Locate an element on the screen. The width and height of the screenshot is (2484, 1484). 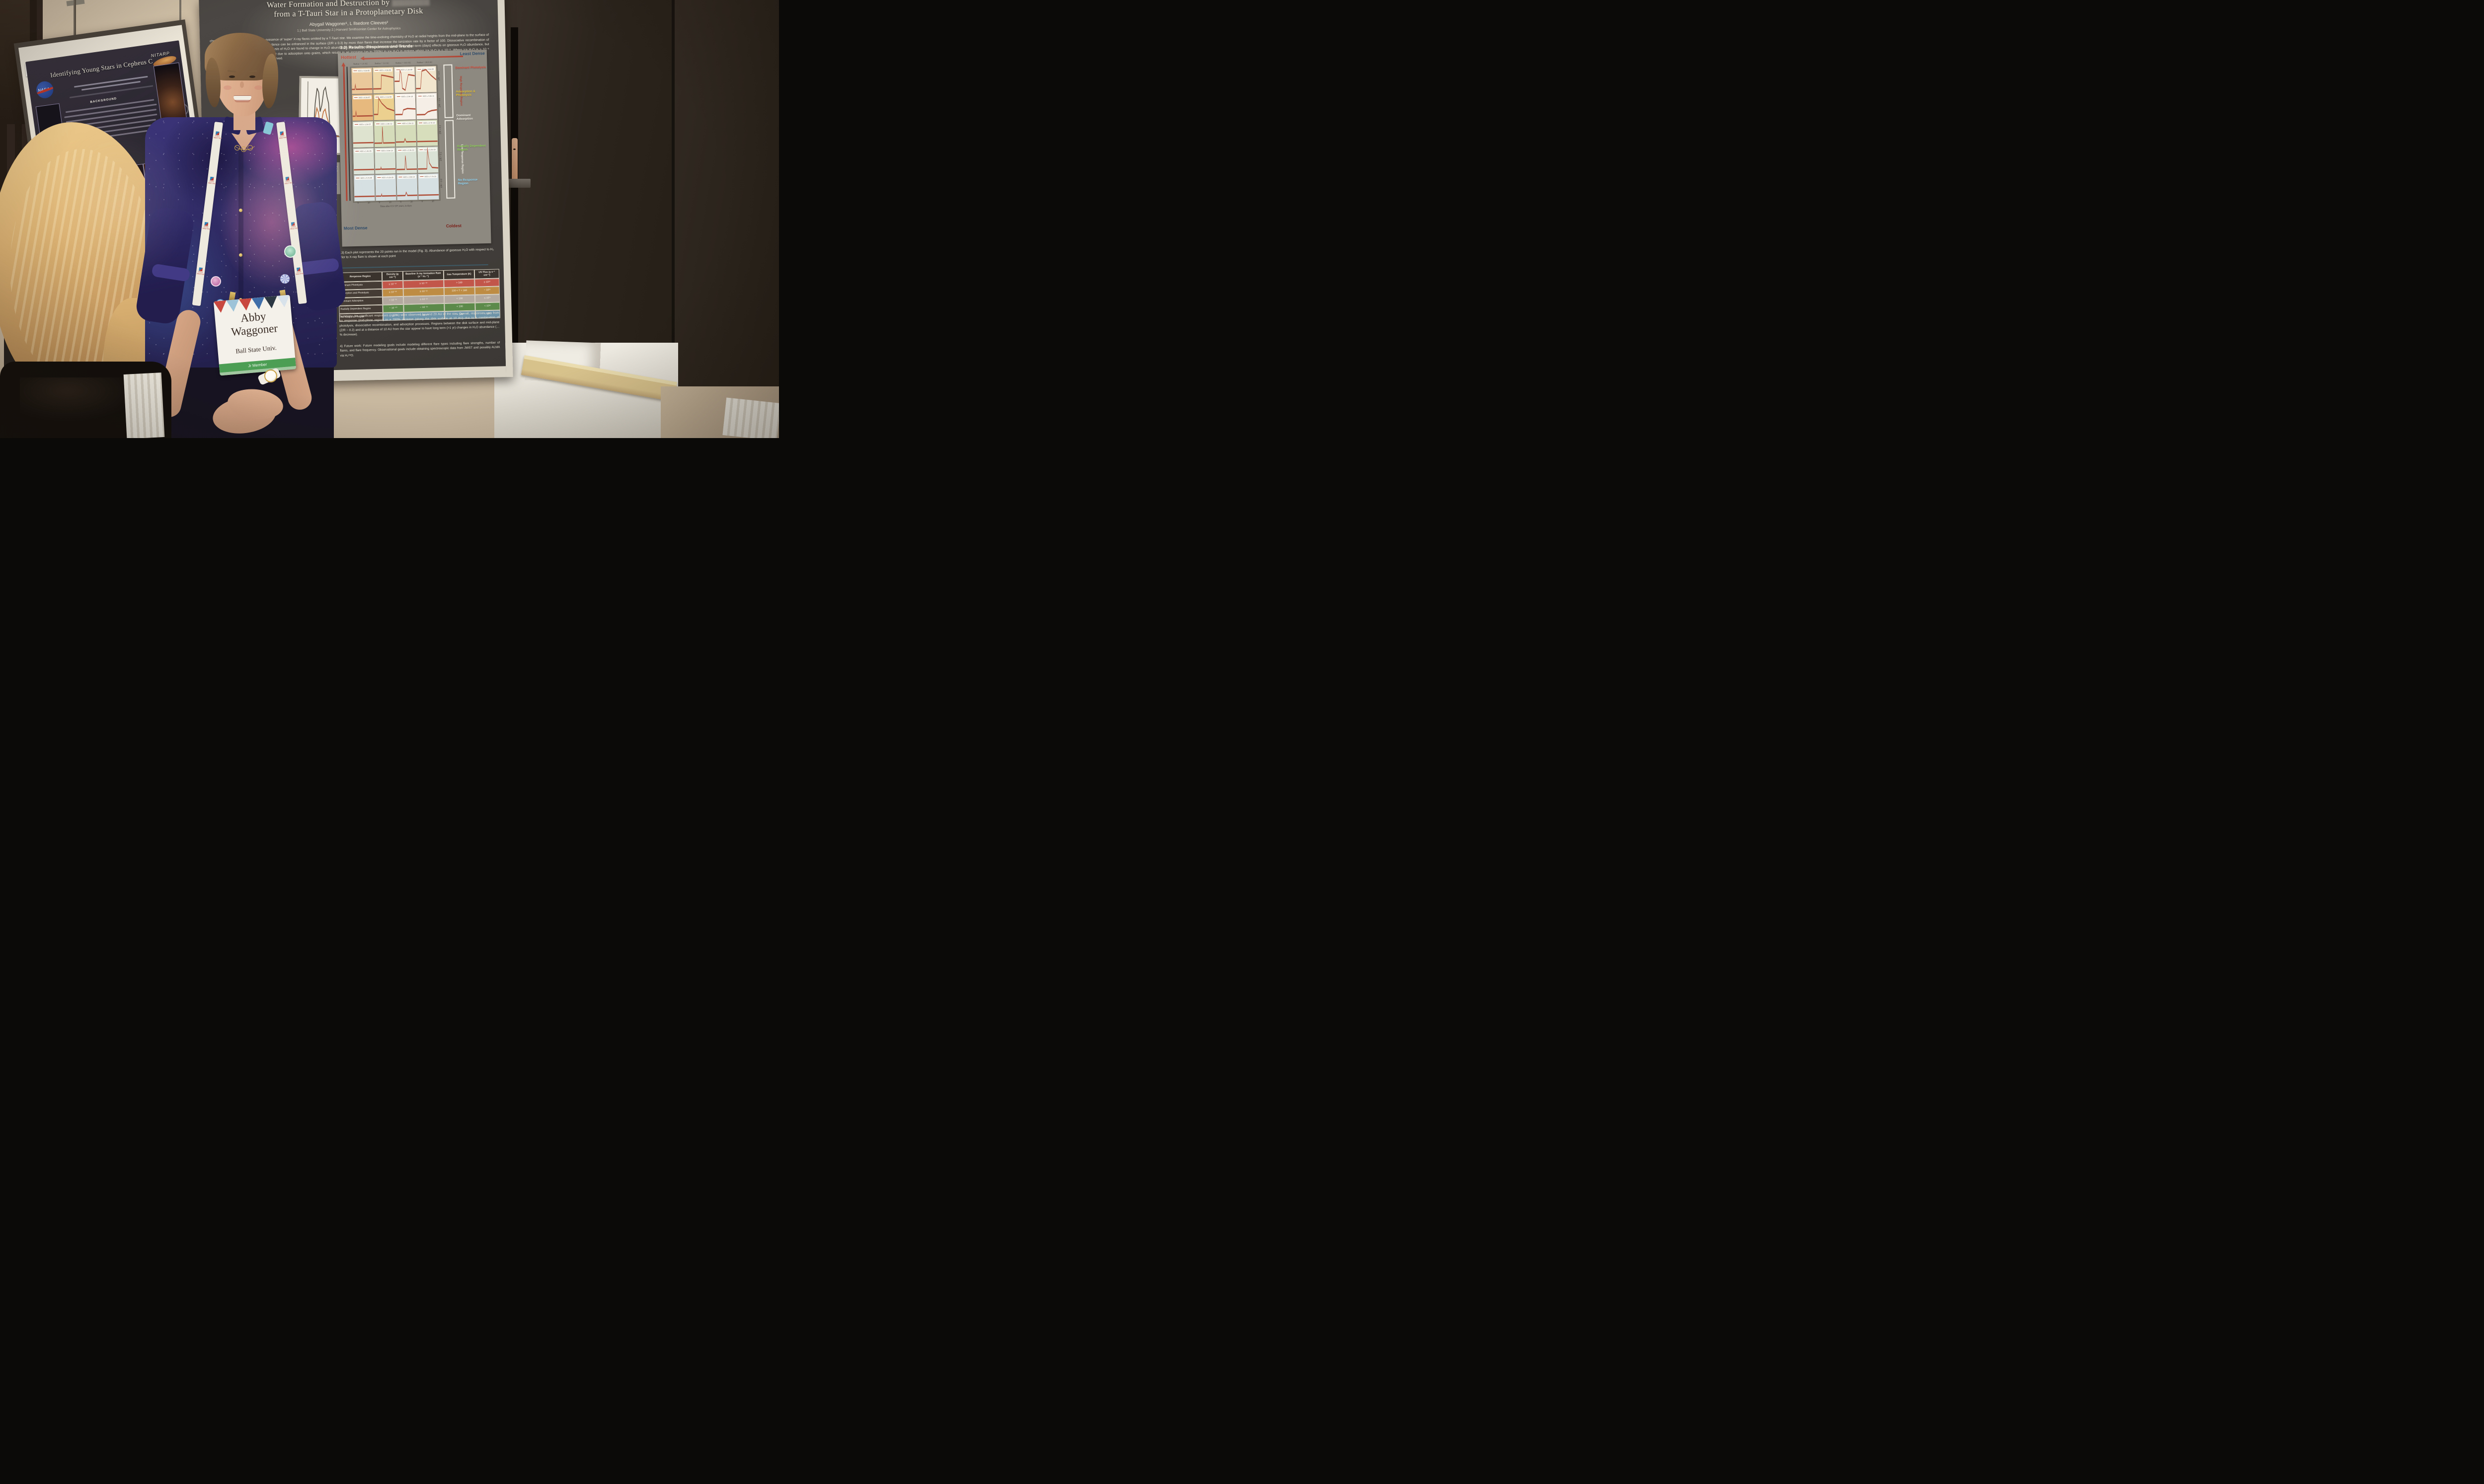
response-plot-cell: H2O x 6.2e-20 is located at coordinates (386, 188).